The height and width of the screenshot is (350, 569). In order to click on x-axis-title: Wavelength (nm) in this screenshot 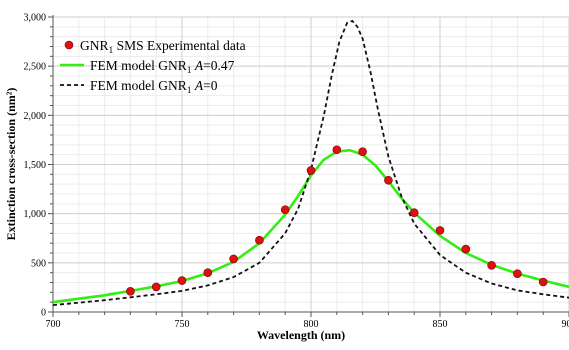, I will do `click(301, 335)`.